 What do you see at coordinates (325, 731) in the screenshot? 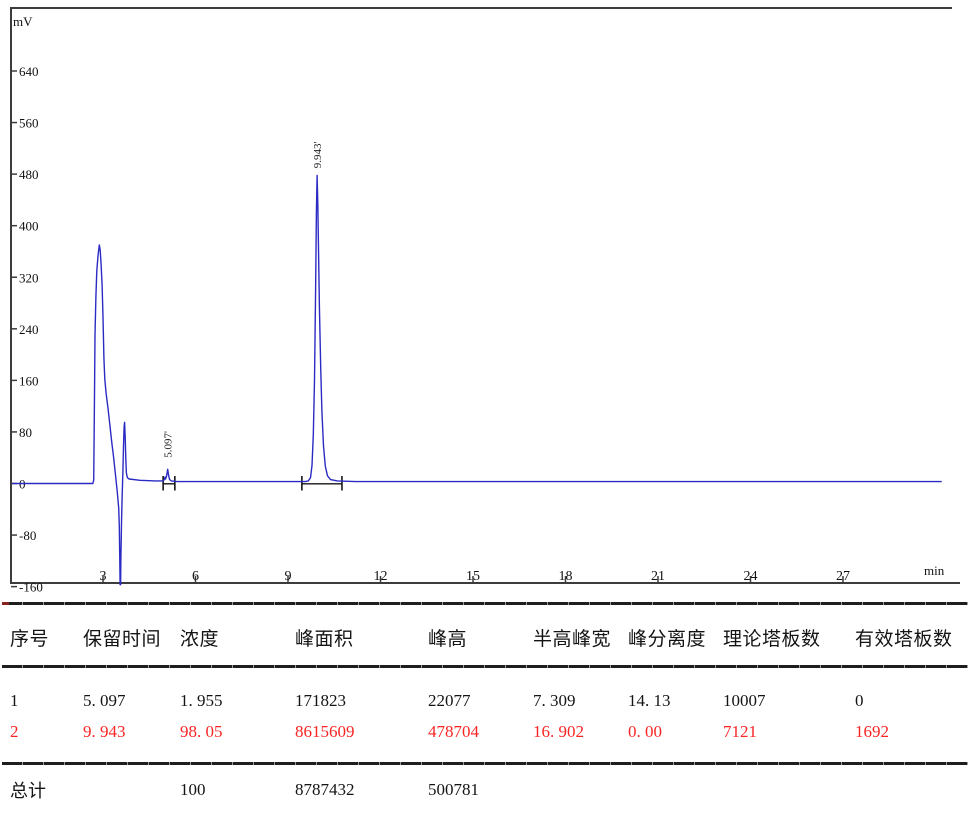
I see `table-cell: 8615609` at bounding box center [325, 731].